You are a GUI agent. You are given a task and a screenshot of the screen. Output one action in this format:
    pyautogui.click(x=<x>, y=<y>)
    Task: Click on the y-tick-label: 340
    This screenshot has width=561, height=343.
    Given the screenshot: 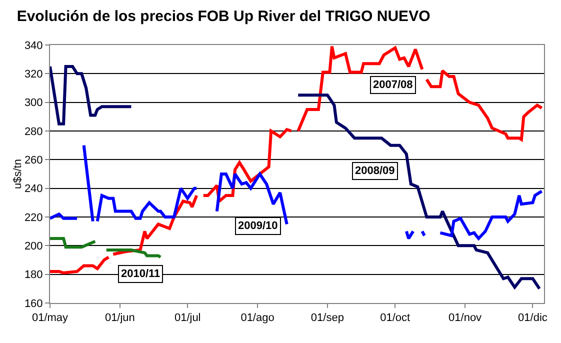 What is the action you would take?
    pyautogui.click(x=33, y=46)
    